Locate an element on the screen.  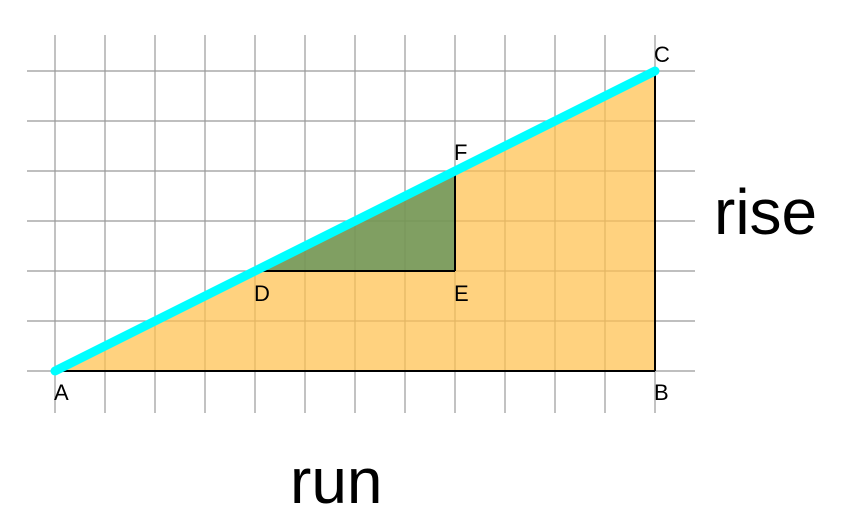
point-label-c: C is located at coordinates (662, 54).